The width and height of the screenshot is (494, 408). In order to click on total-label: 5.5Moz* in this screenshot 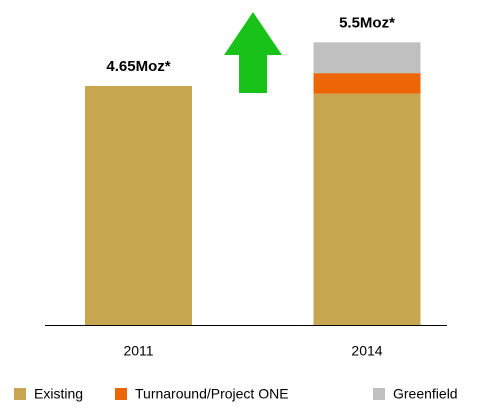, I will do `click(367, 22)`.